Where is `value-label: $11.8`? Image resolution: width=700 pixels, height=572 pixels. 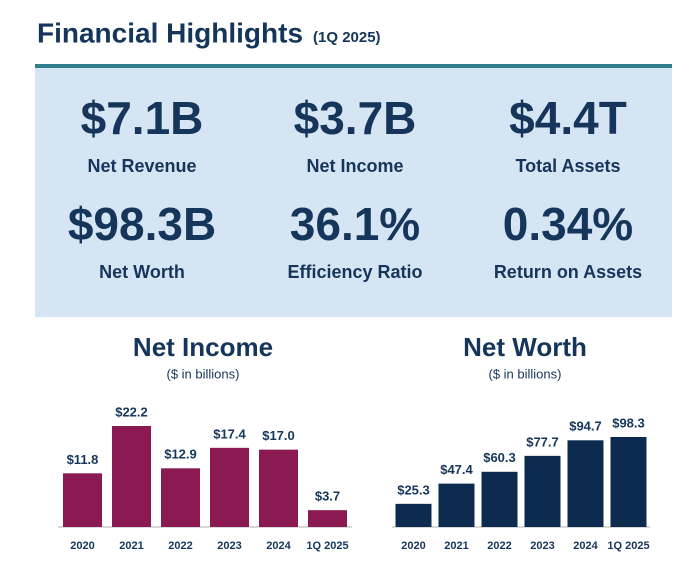
value-label: $11.8 is located at coordinates (83, 459).